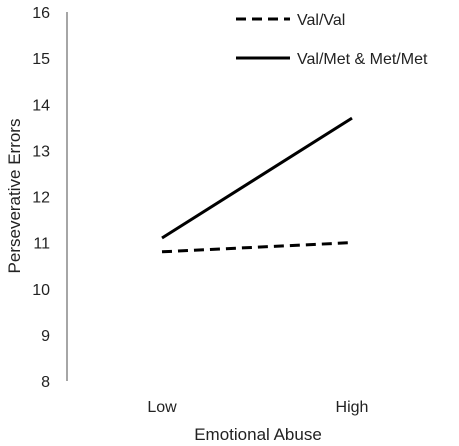 Image resolution: width=459 pixels, height=446 pixels. I want to click on y-tick-label: 14, so click(41, 105).